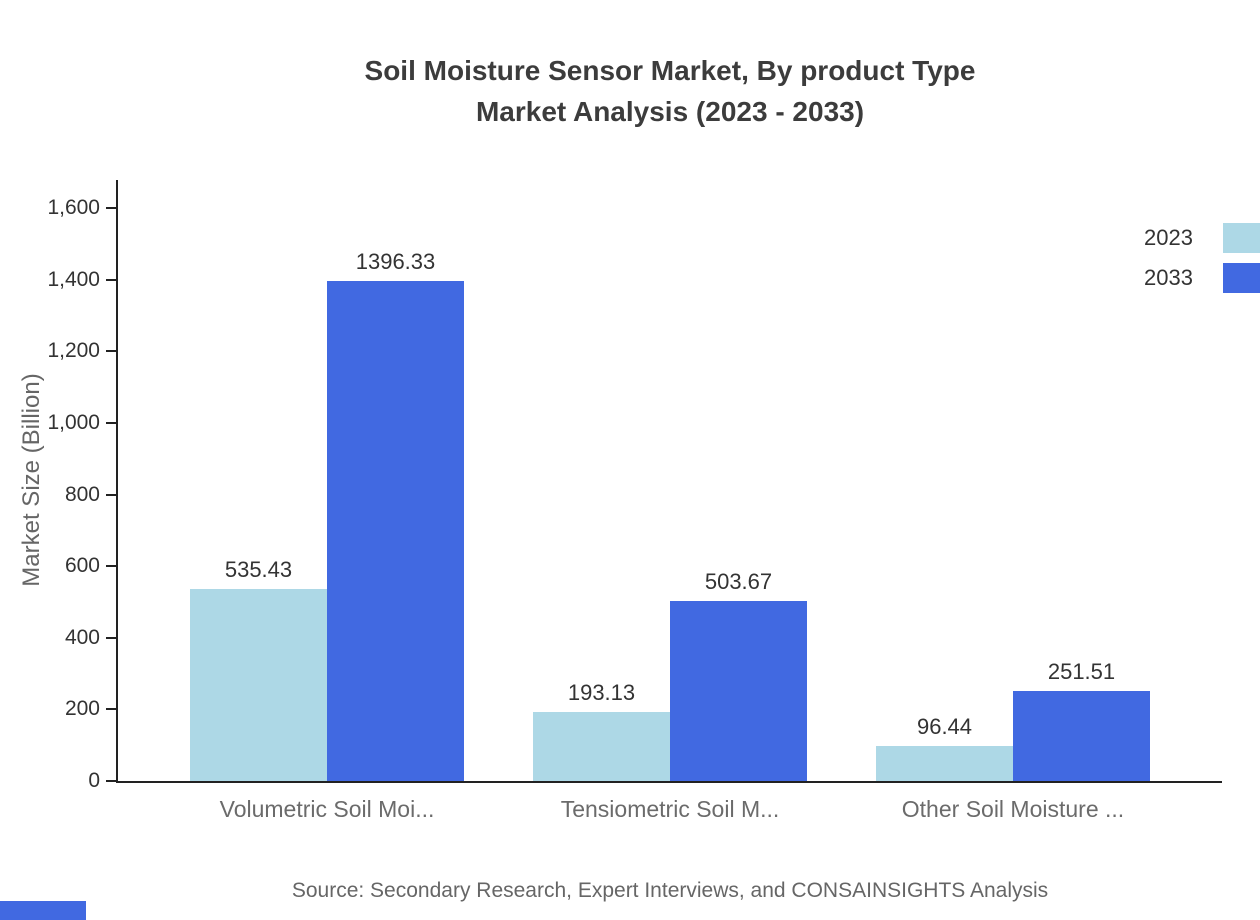  Describe the element at coordinates (82, 637) in the screenshot. I see `y-tick-label: 400` at that location.